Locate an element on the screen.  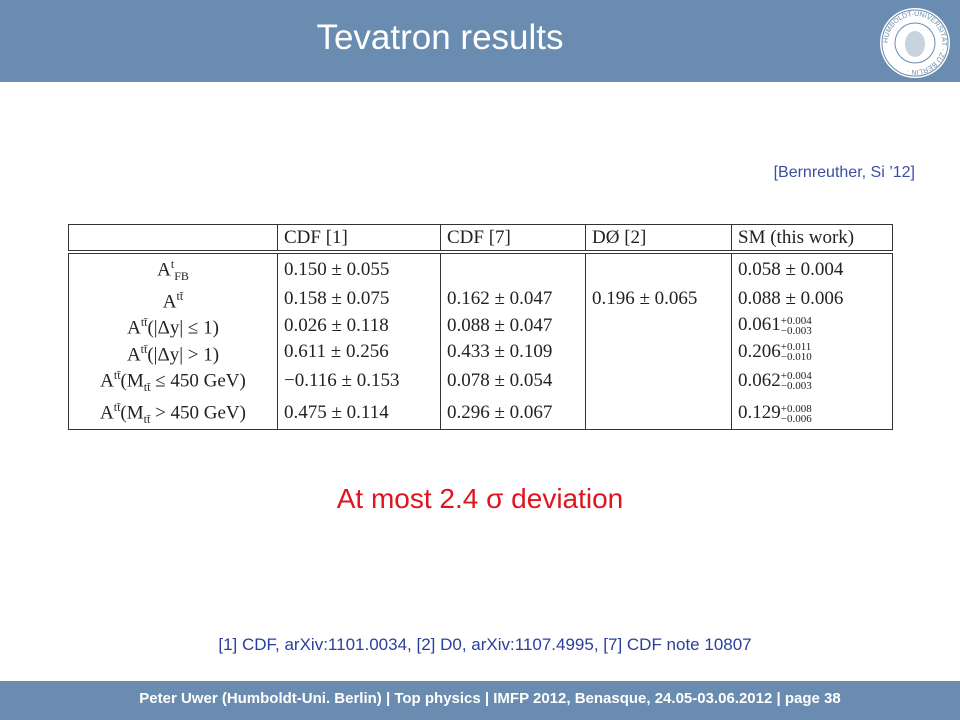
row-label: Att̄(|Δy| ≤ 1) is located at coordinates (173, 325).